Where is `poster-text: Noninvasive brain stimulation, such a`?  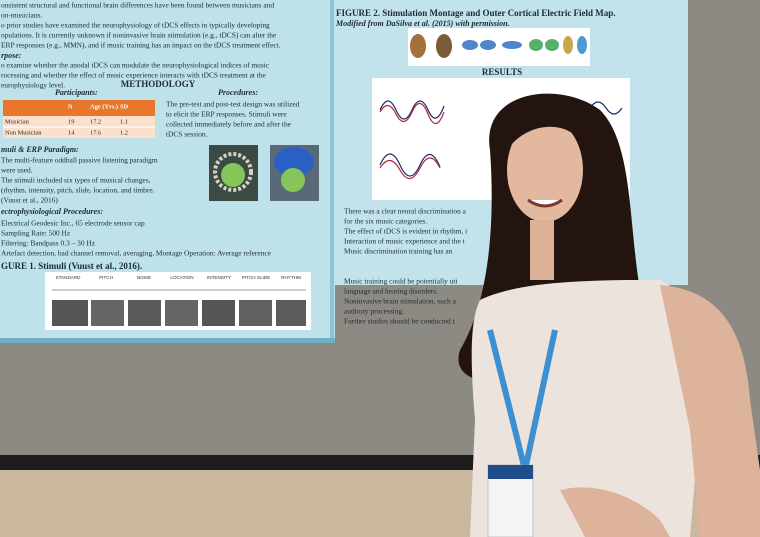 poster-text: Noninvasive brain stimulation, such a is located at coordinates (400, 301).